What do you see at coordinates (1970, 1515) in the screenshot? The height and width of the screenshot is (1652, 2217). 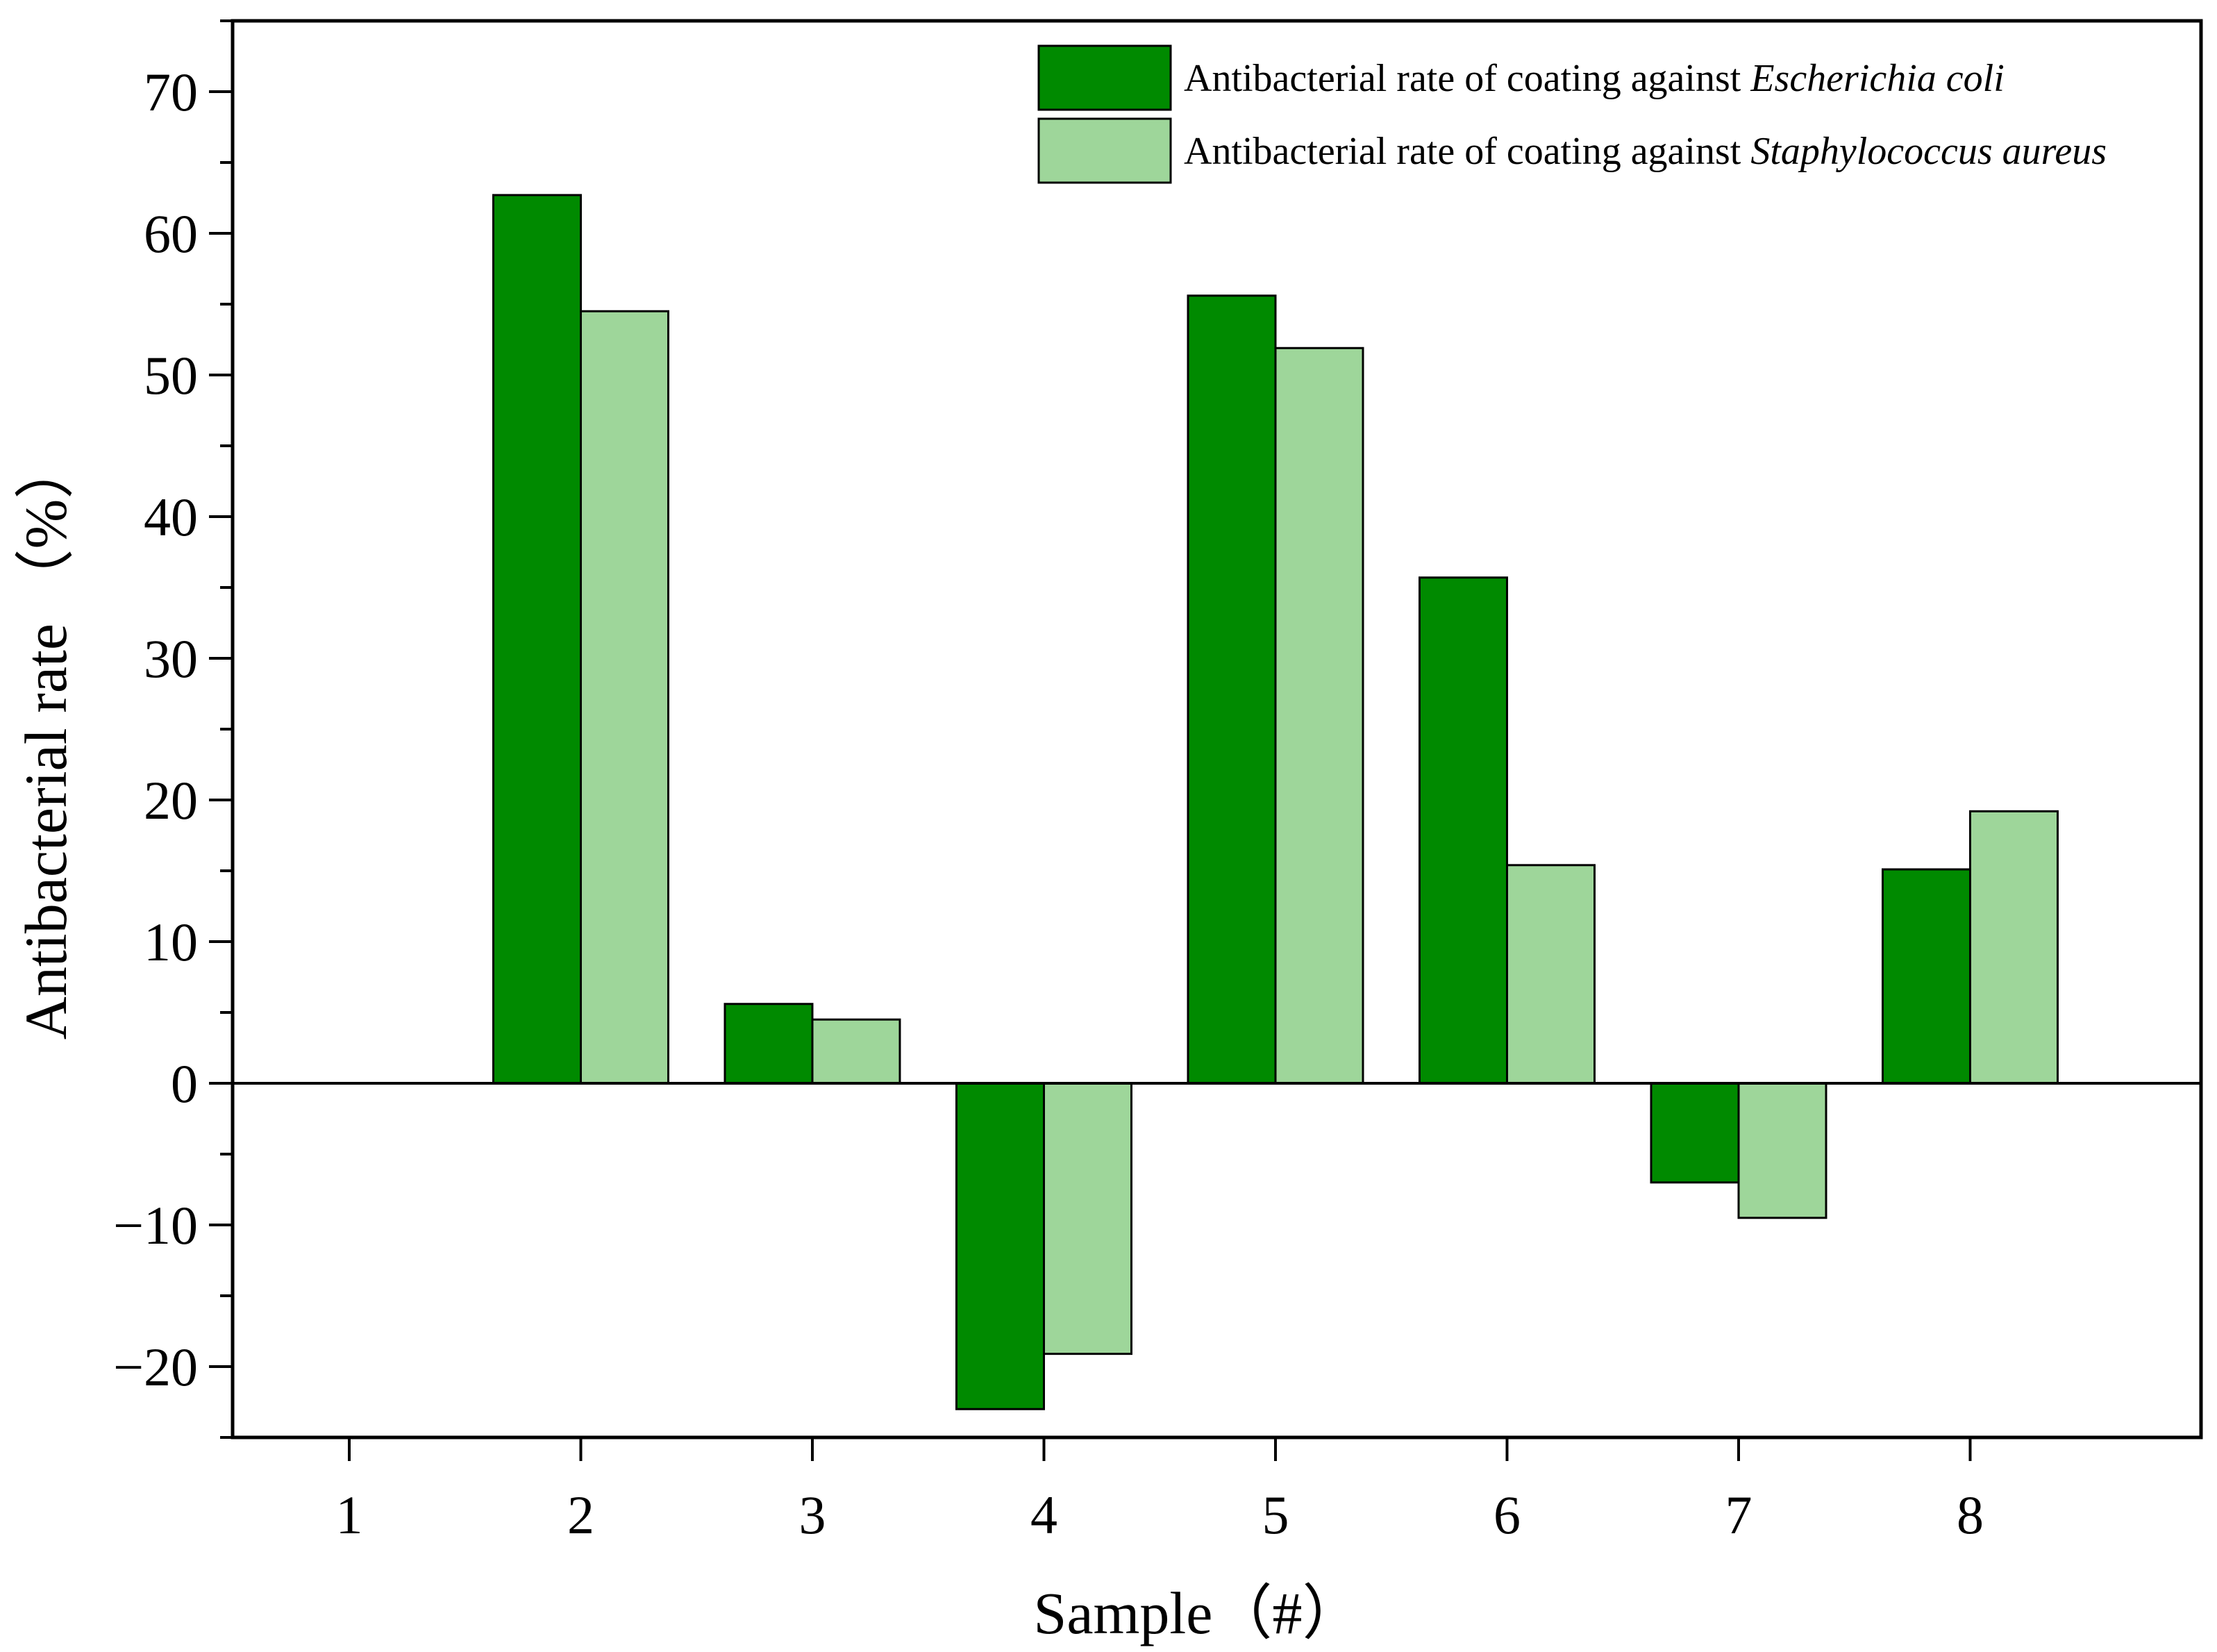 I see `x-tick-label: 8` at bounding box center [1970, 1515].